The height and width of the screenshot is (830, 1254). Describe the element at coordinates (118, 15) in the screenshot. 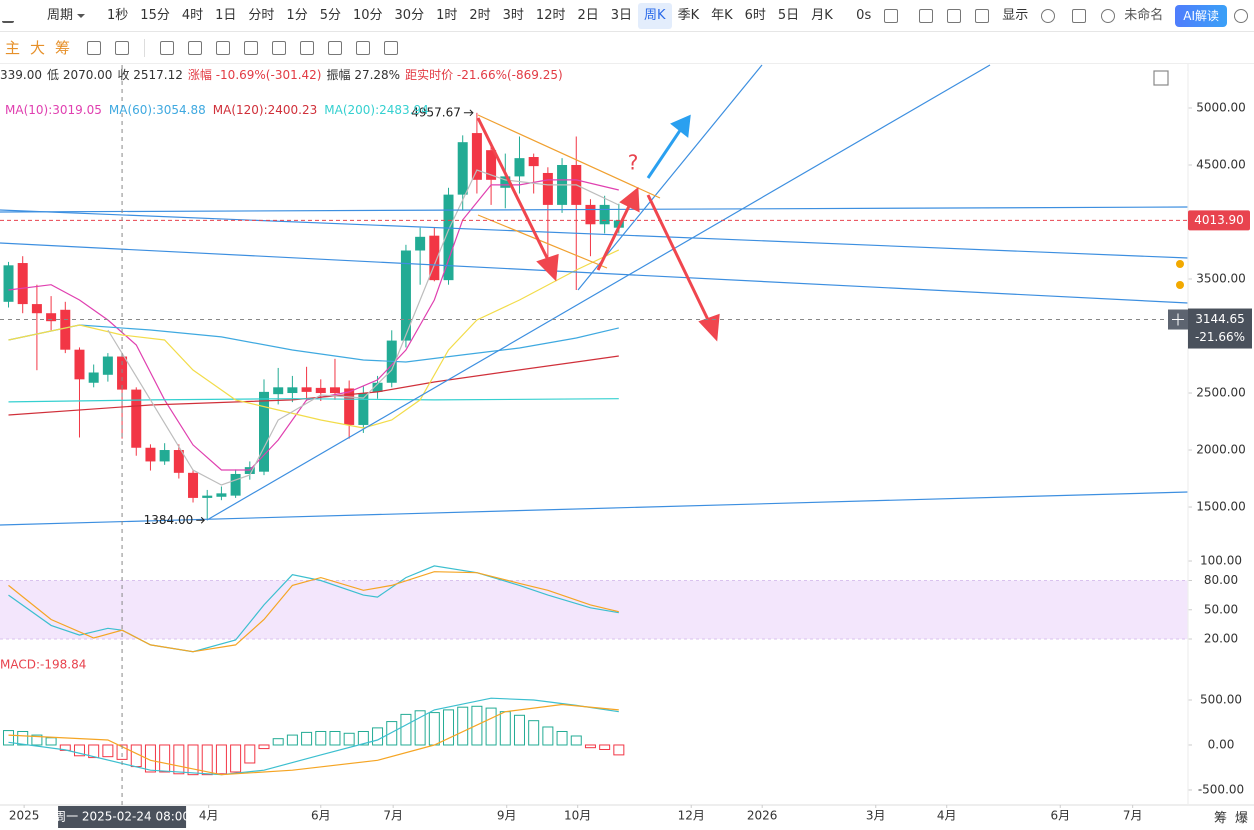

I see `interval-button: 1秒` at that location.